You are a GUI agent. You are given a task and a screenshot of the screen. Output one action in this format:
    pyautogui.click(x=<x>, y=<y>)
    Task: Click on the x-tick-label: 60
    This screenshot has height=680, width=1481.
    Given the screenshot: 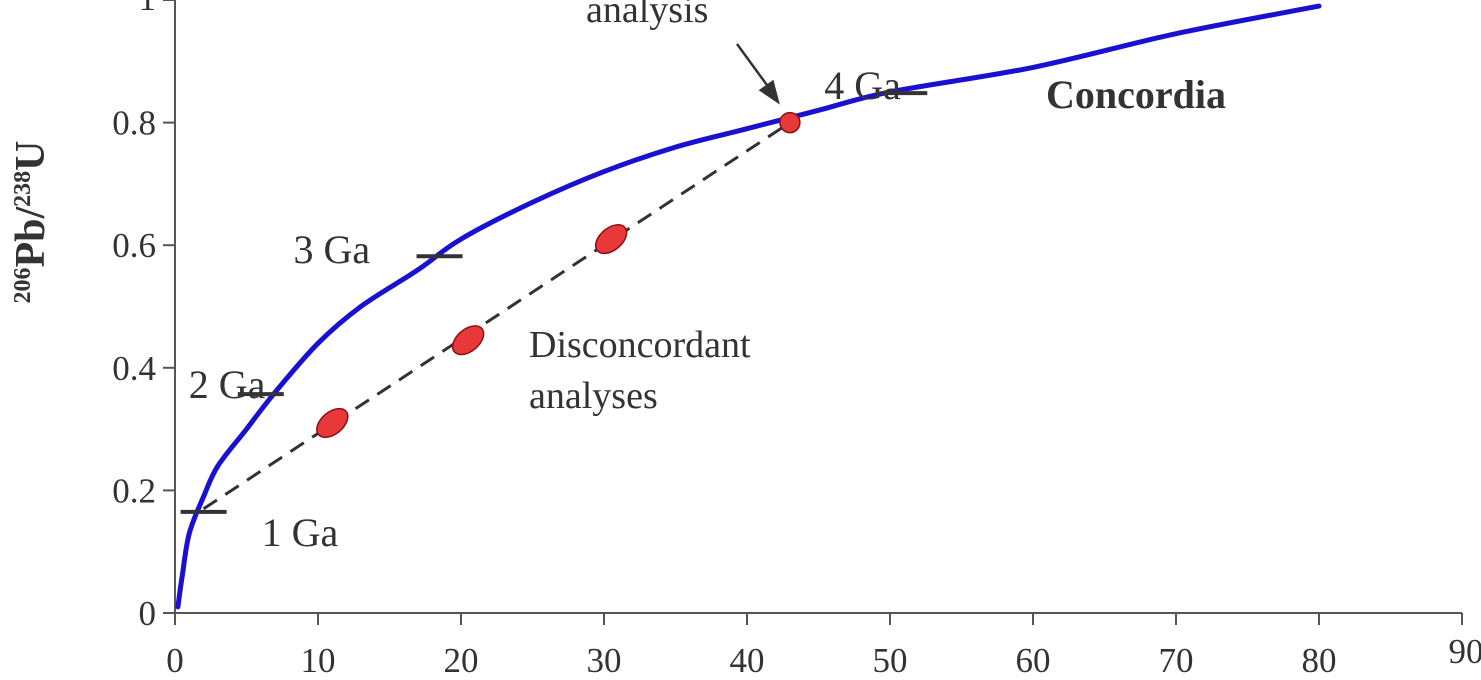 What is the action you would take?
    pyautogui.click(x=1033, y=660)
    